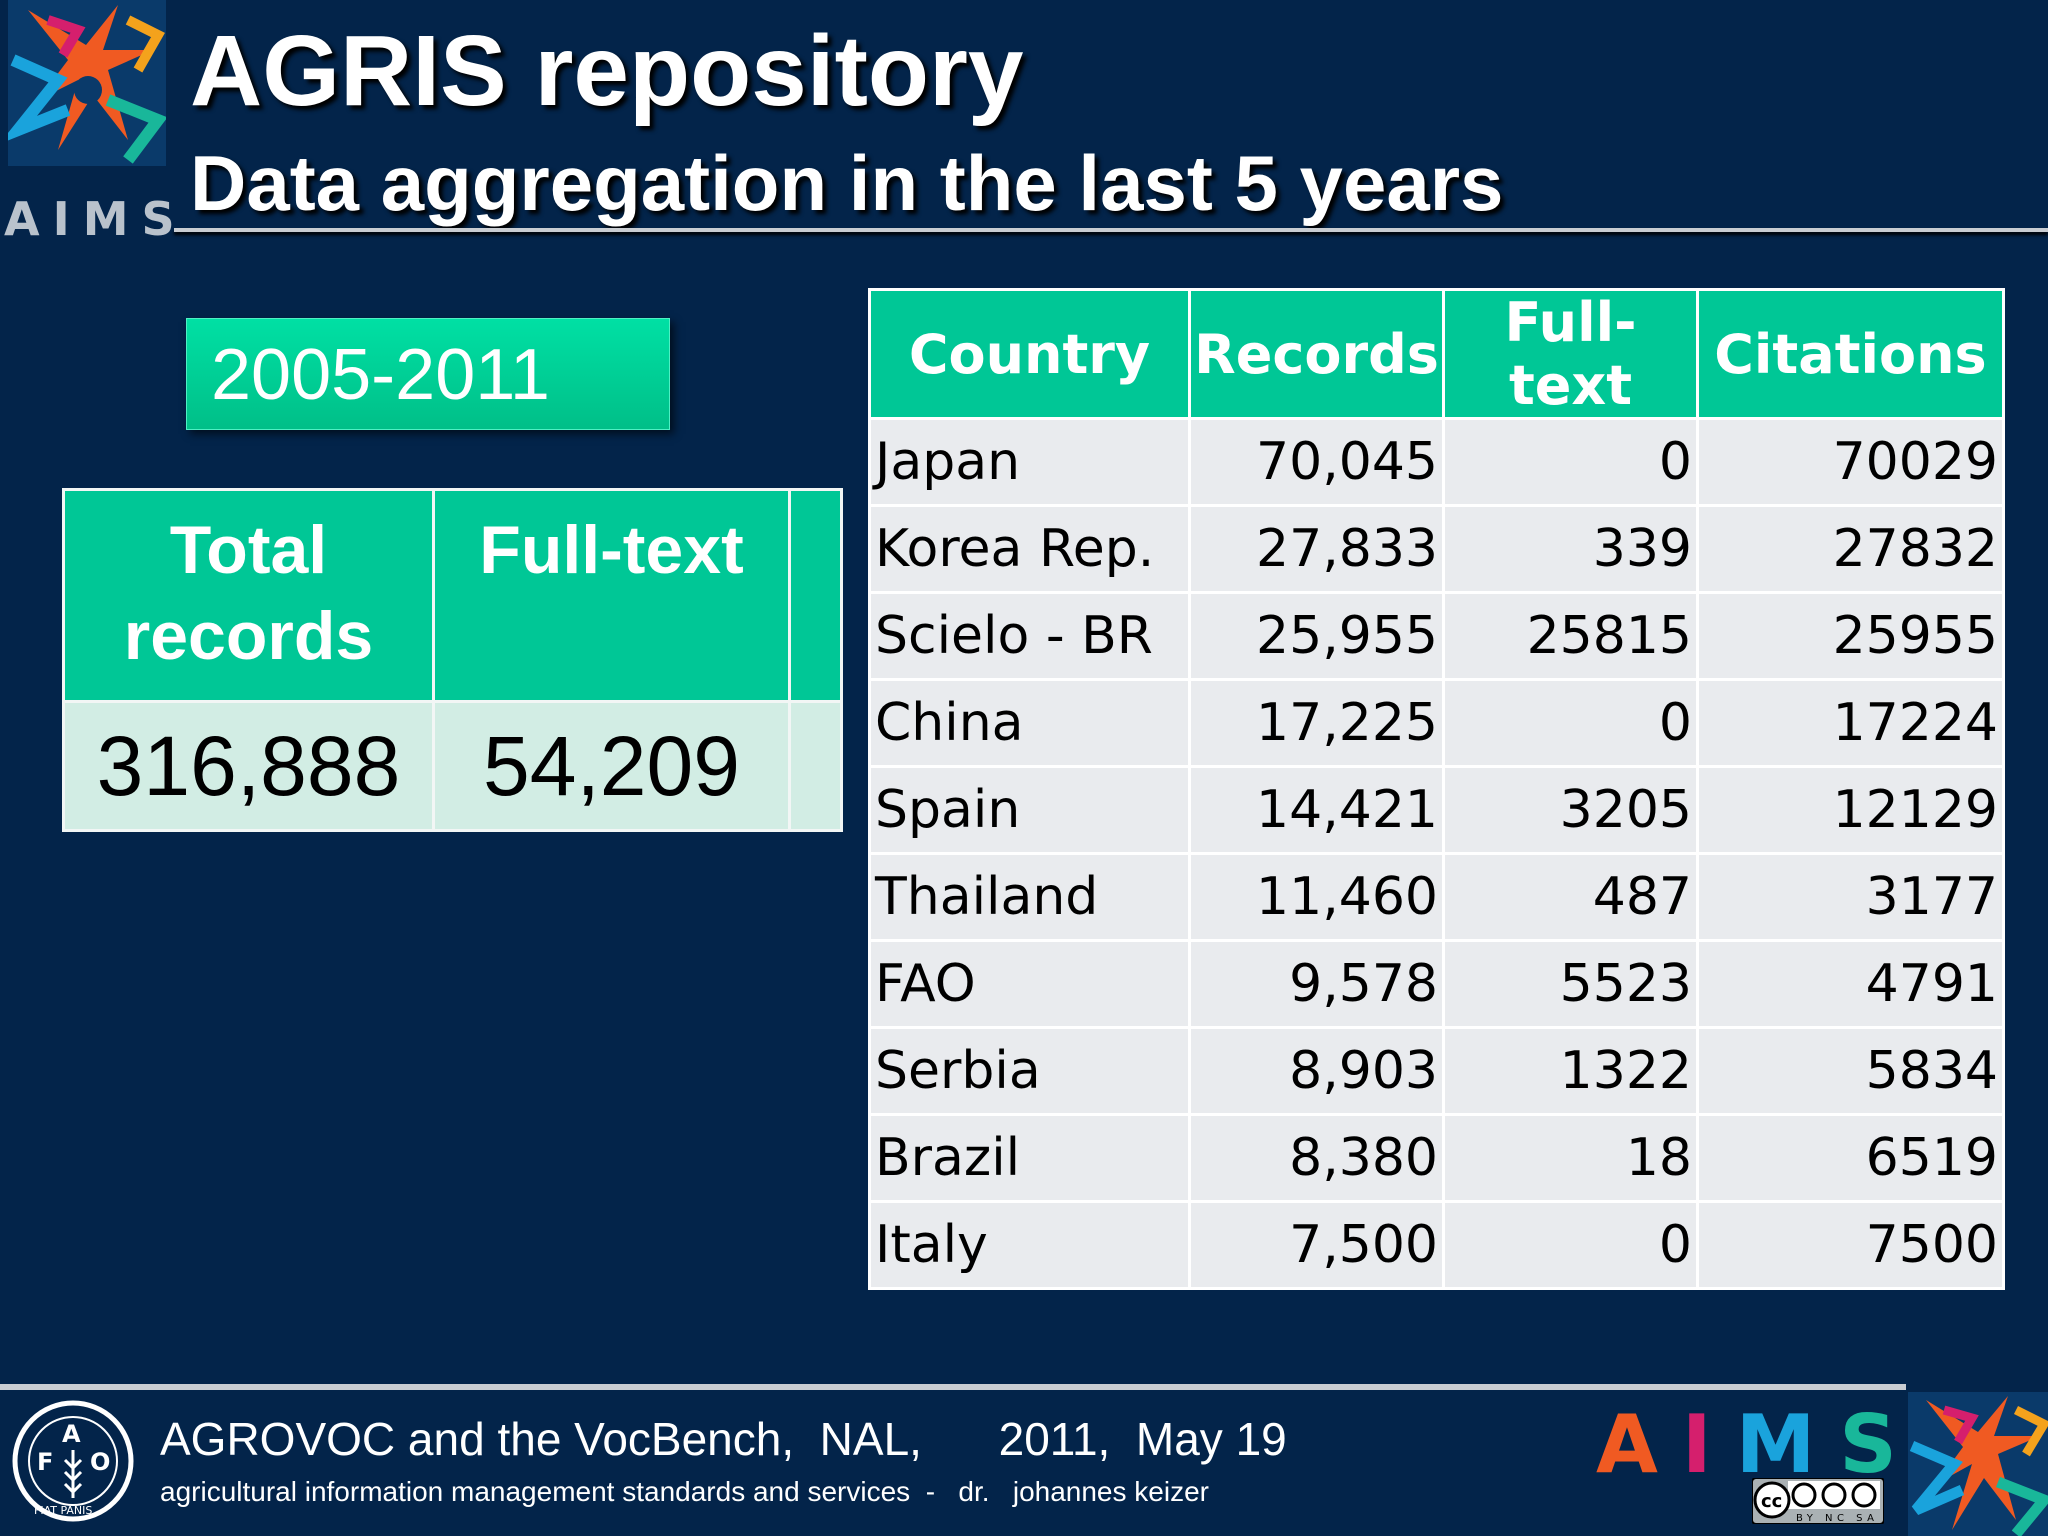  What do you see at coordinates (953, 1387) in the screenshot?
I see `footer-divider` at bounding box center [953, 1387].